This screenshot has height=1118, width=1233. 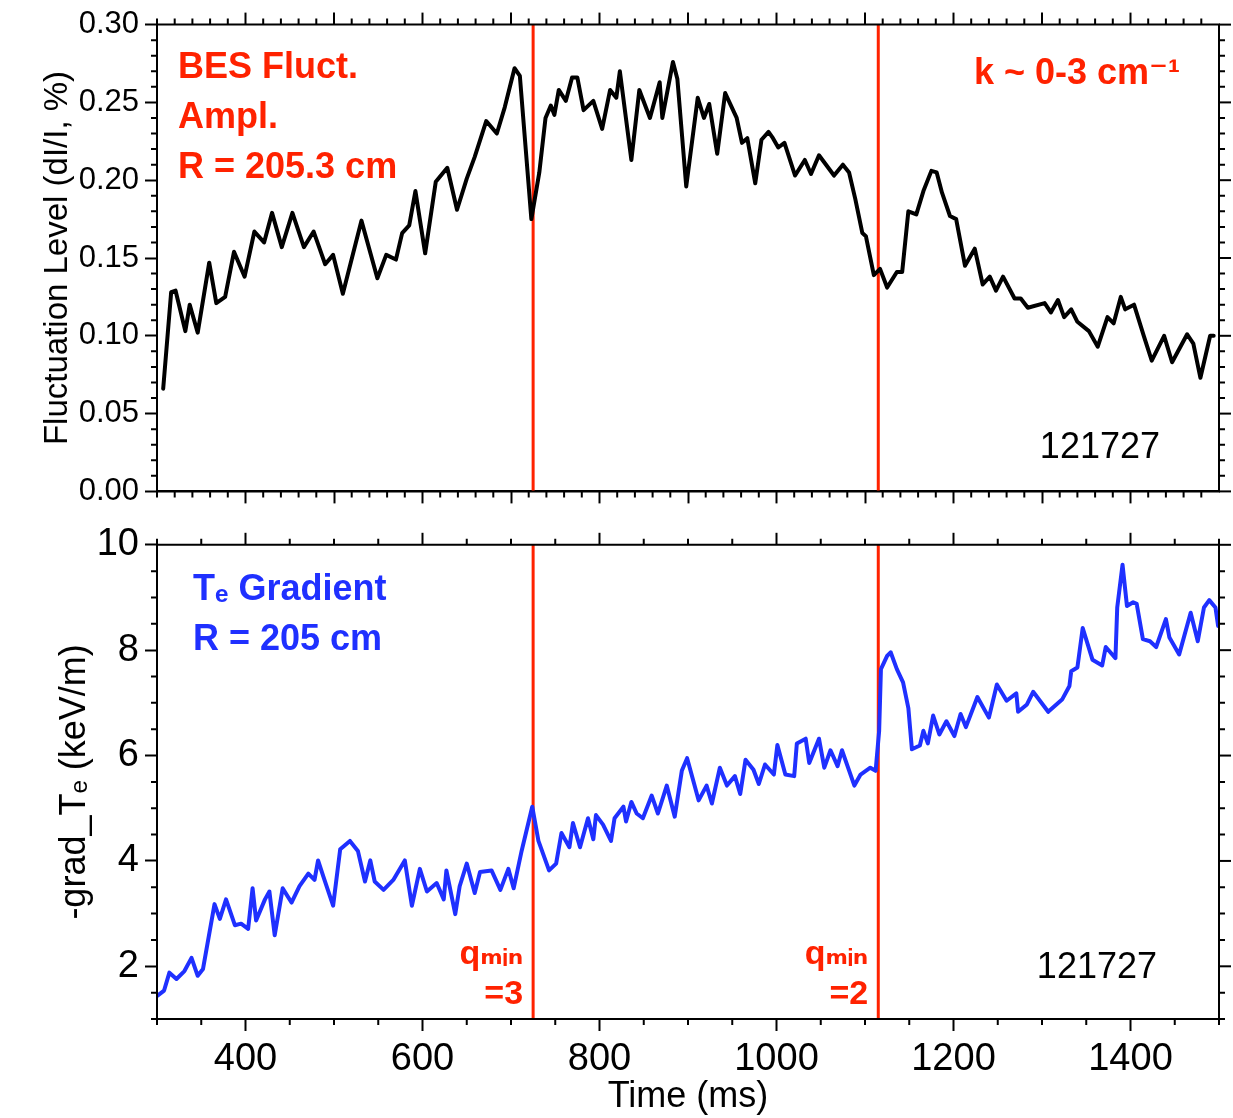 I want to click on annotation: k ~ 0-3 cm⁻¹, so click(x=1076, y=71).